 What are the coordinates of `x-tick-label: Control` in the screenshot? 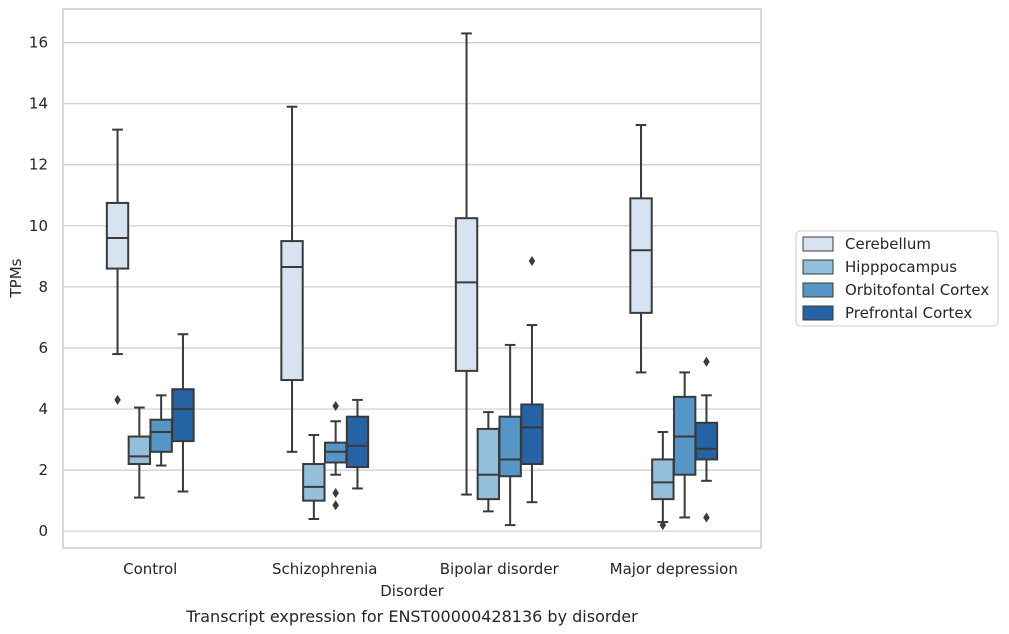 It's located at (150, 569).